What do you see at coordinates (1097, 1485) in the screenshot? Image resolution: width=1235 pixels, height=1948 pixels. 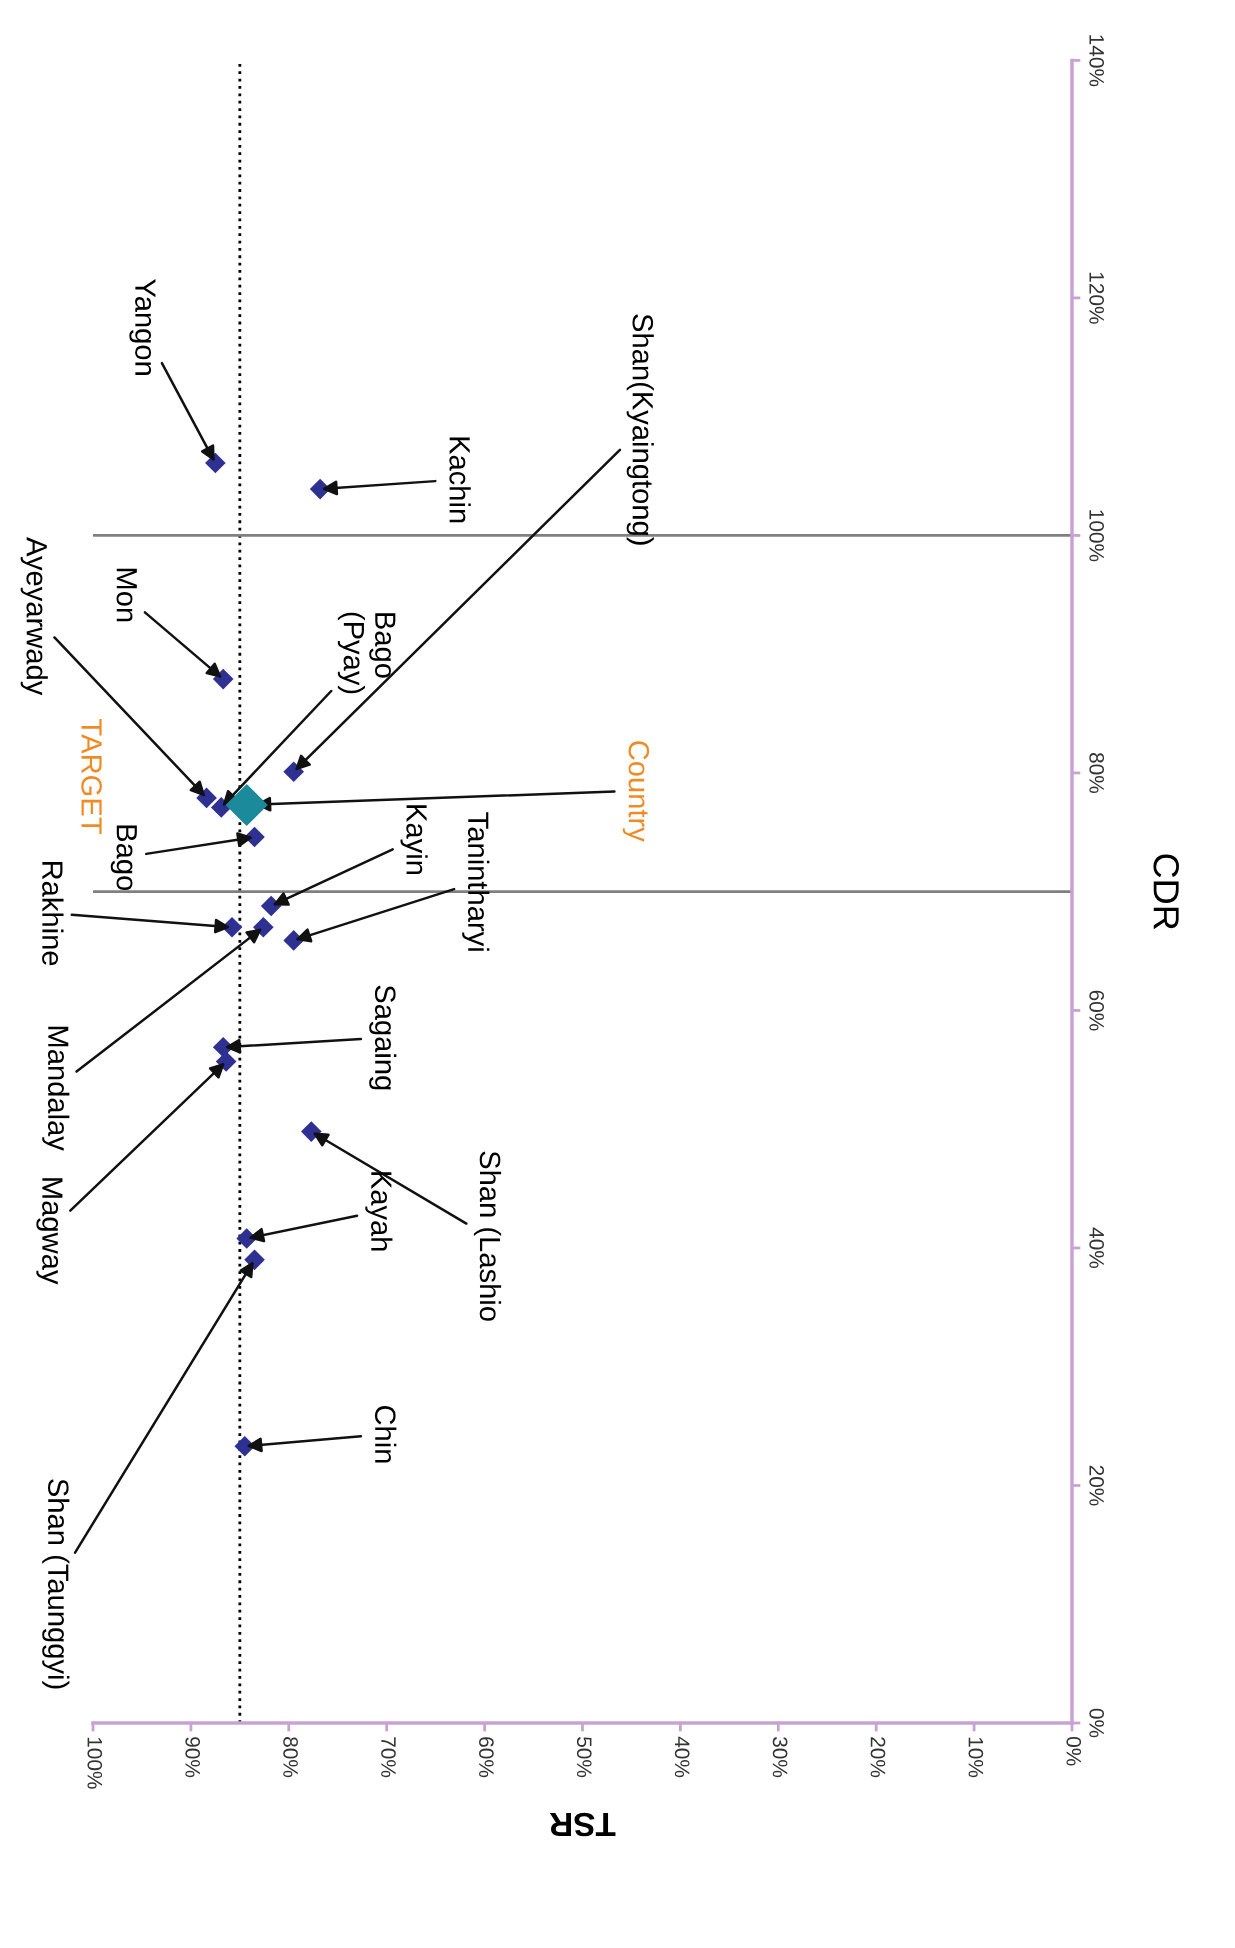 I see `y-tick-label: 20%` at bounding box center [1097, 1485].